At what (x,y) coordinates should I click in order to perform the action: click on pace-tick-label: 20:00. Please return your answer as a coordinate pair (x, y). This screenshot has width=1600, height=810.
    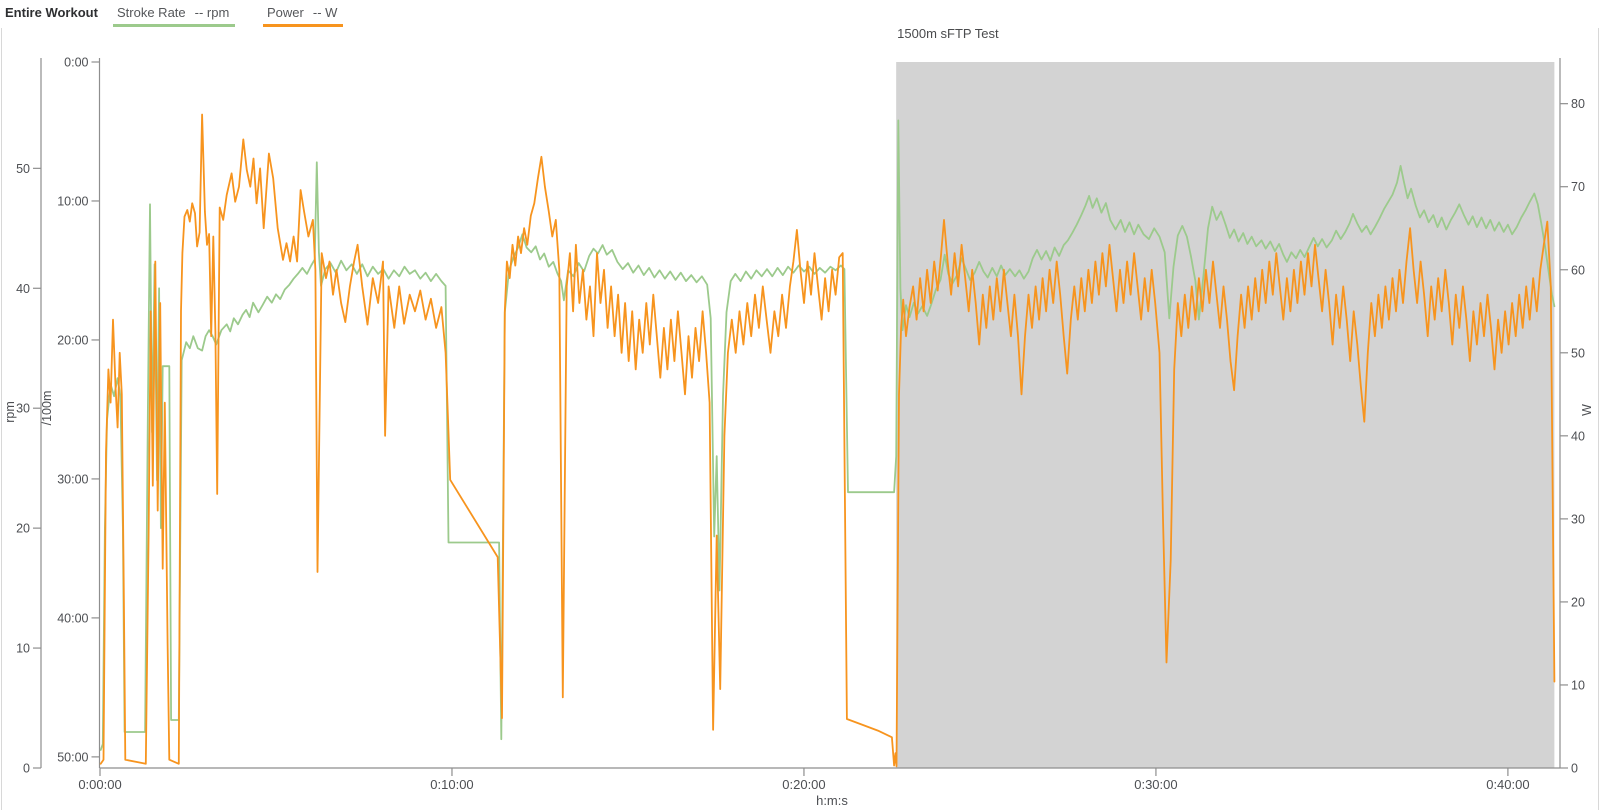
    Looking at the image, I should click on (72, 340).